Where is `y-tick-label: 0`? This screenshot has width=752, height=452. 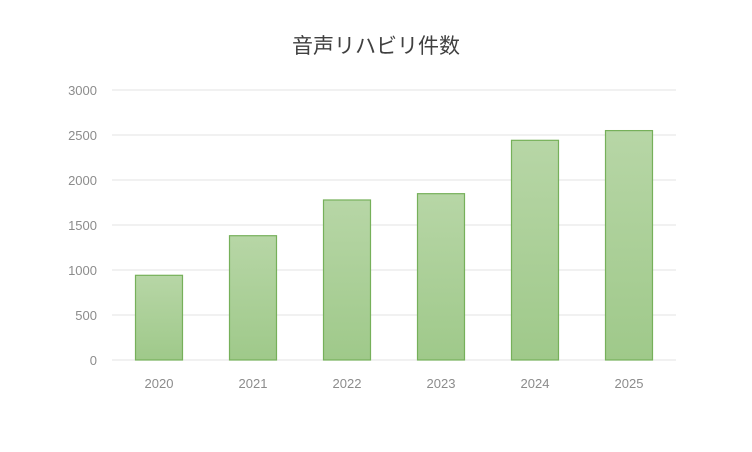 y-tick-label: 0 is located at coordinates (93, 360).